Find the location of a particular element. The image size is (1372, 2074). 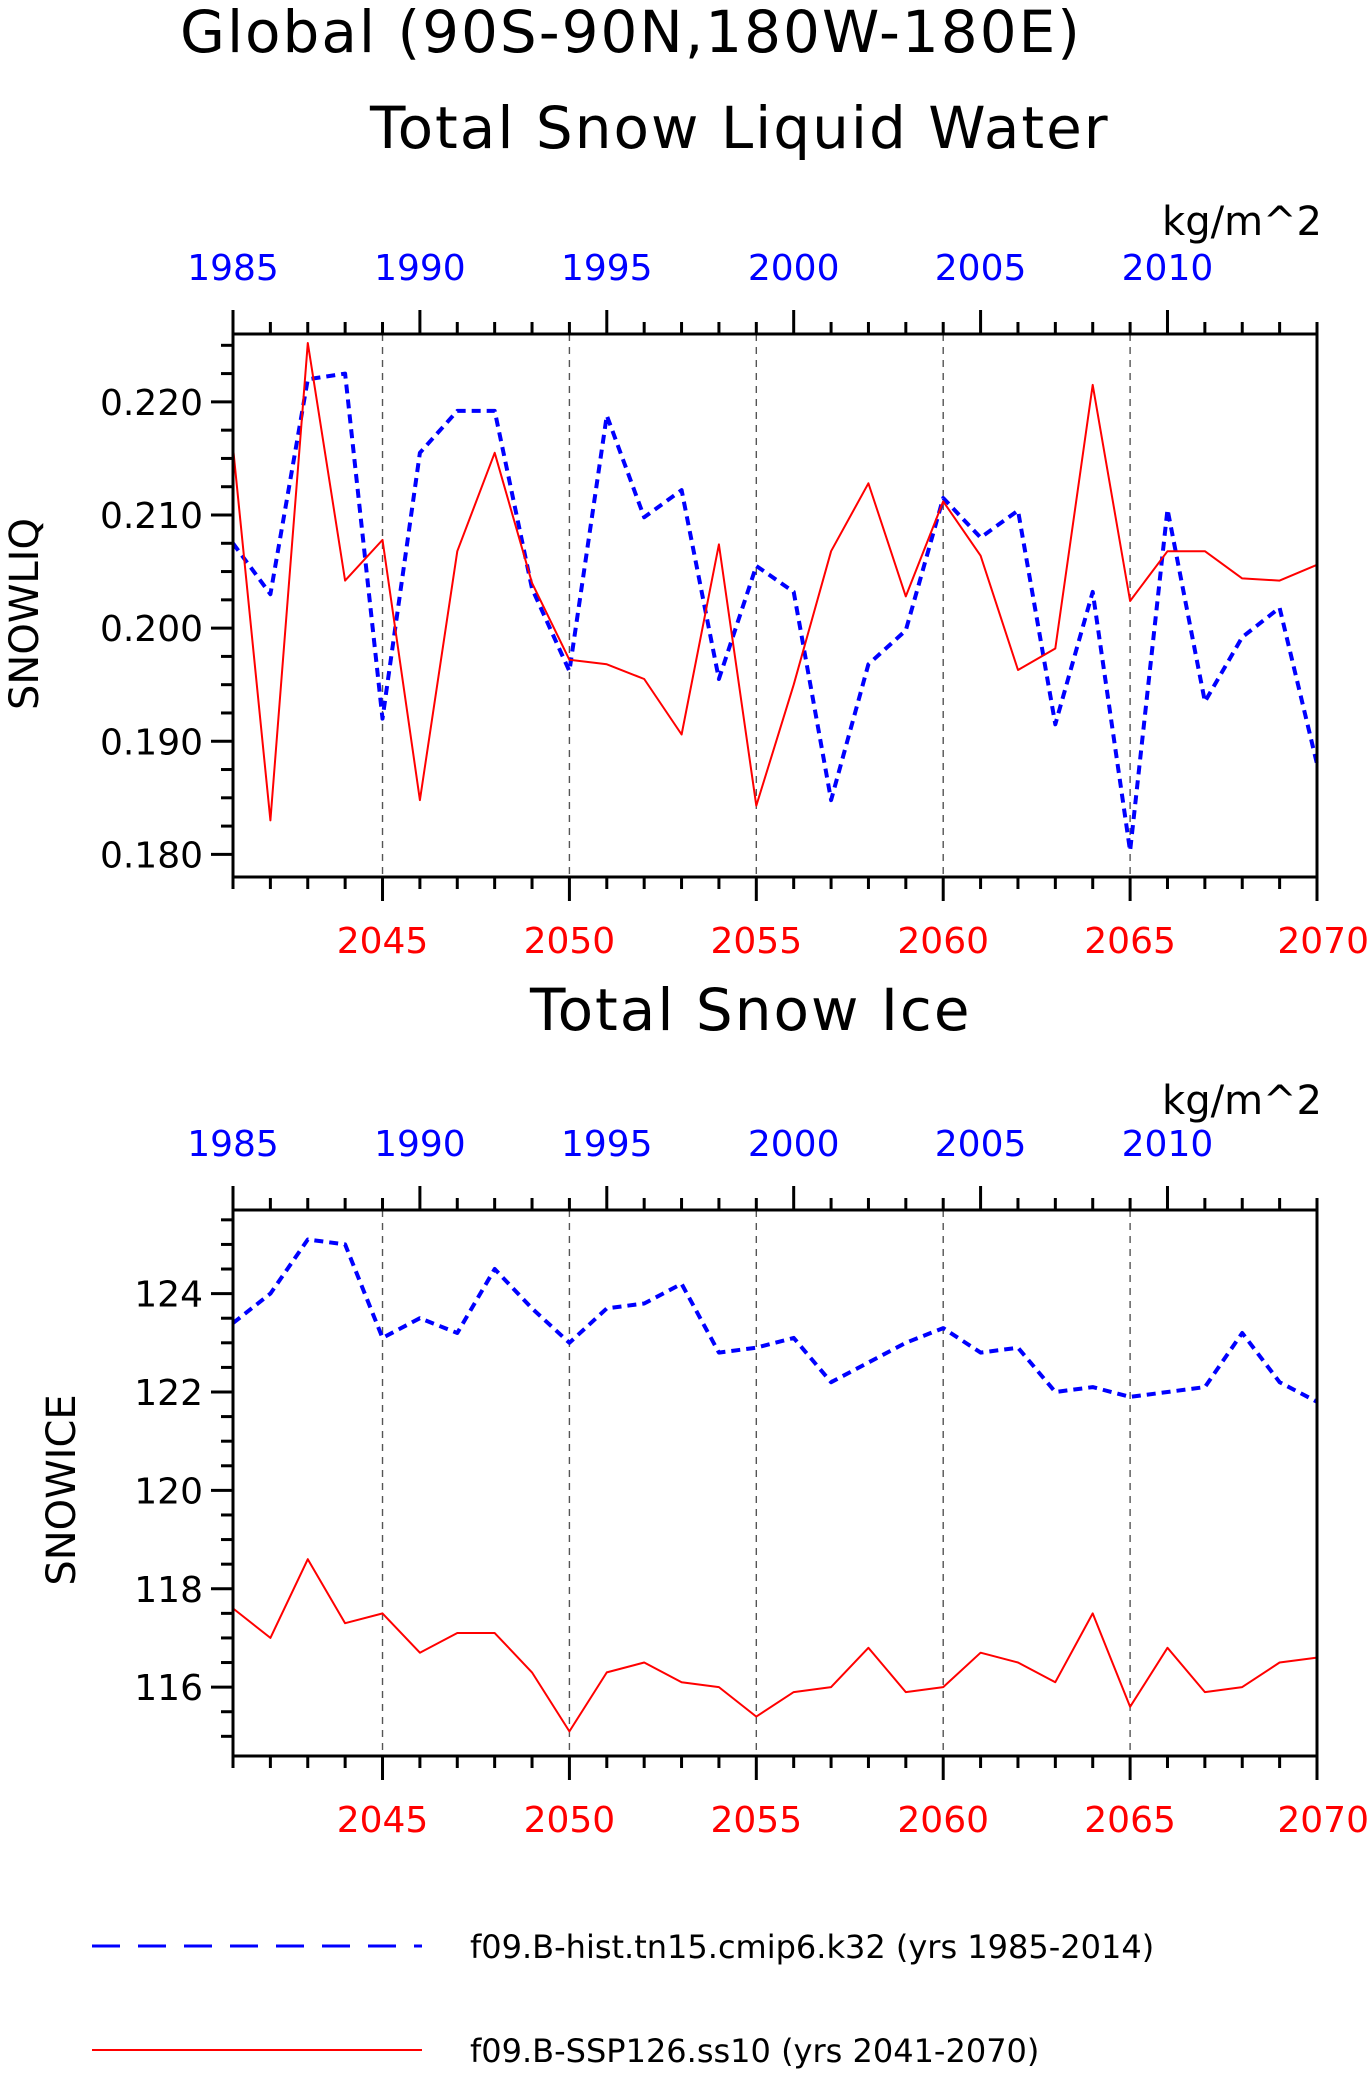

chart-title: Total Snow Ice is located at coordinates (750, 1010).